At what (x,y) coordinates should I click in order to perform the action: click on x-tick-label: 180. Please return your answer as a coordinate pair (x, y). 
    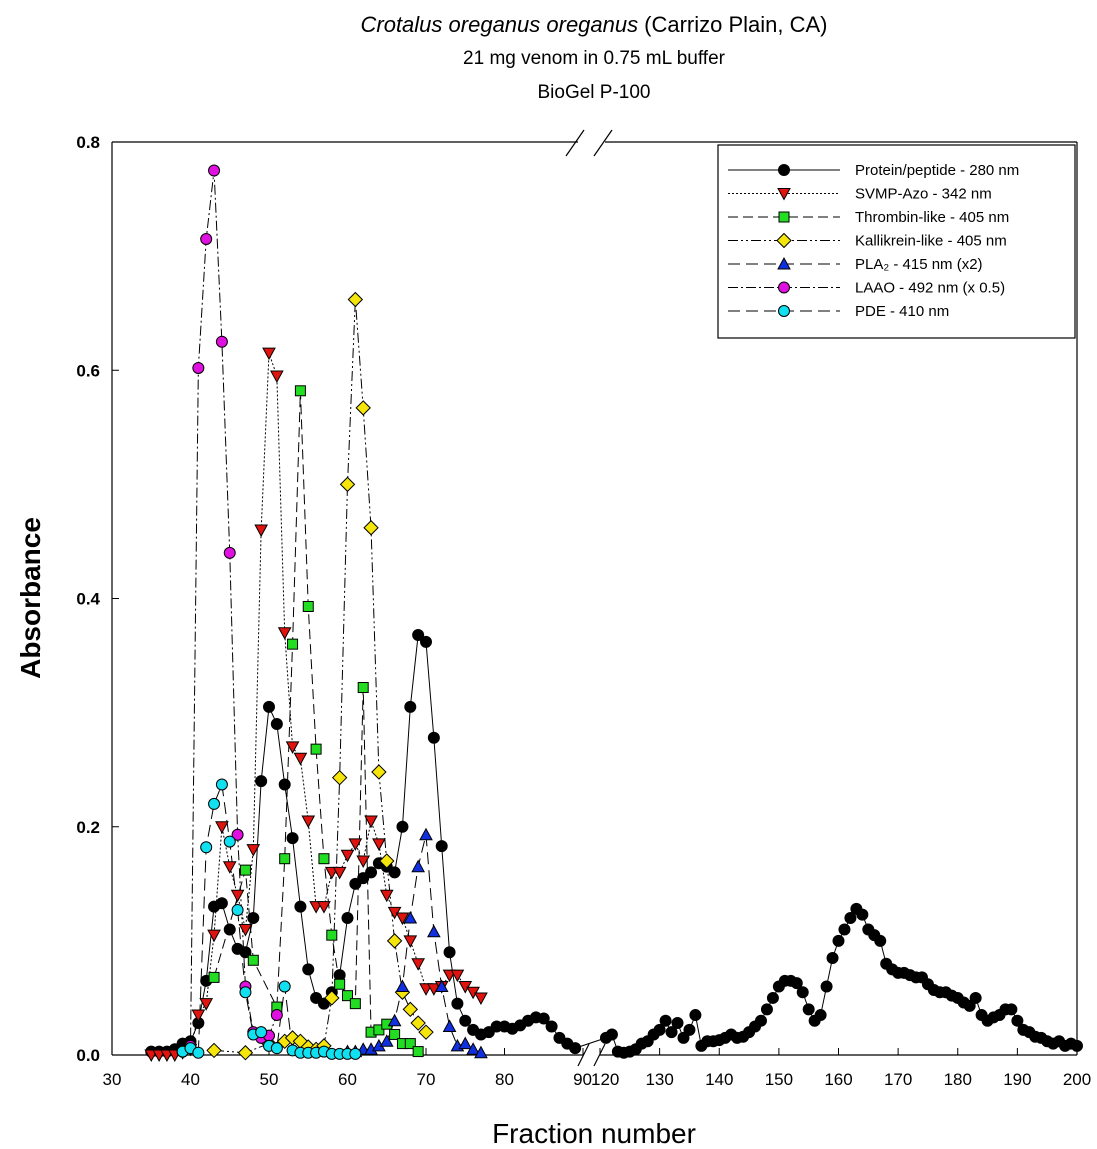
    Looking at the image, I should click on (958, 1079).